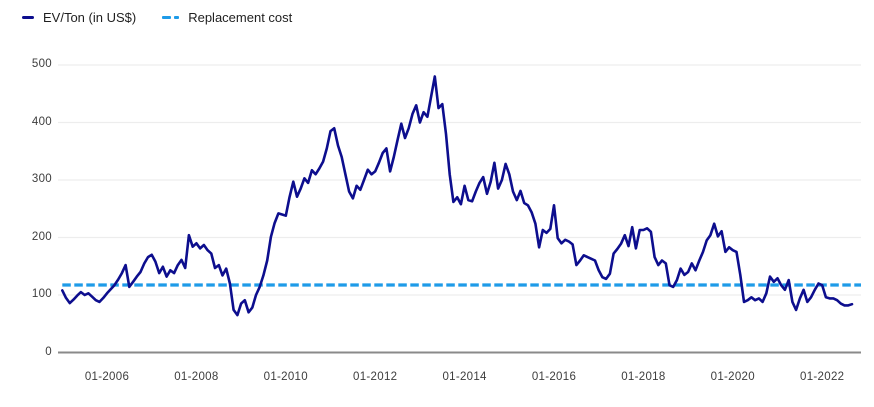  Describe the element at coordinates (285, 377) in the screenshot. I see `x-tick-label: 01-2010` at that location.